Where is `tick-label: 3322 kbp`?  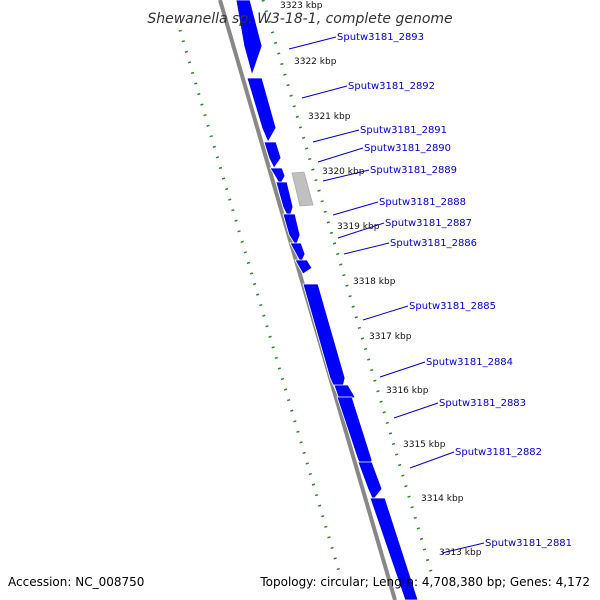 tick-label: 3322 kbp is located at coordinates (315, 62).